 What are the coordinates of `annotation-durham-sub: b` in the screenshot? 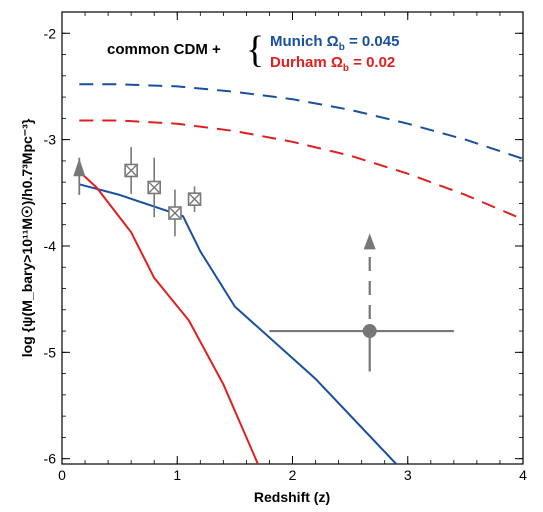 It's located at (346, 68).